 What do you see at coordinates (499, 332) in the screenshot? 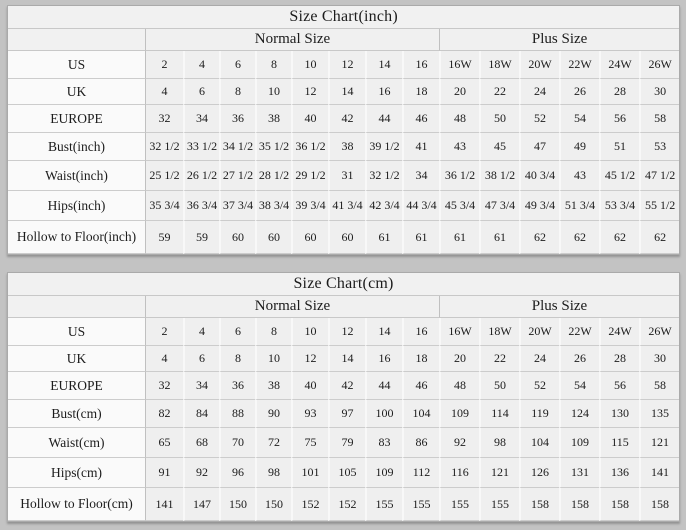
I see `value-cell: 18W` at bounding box center [499, 332].